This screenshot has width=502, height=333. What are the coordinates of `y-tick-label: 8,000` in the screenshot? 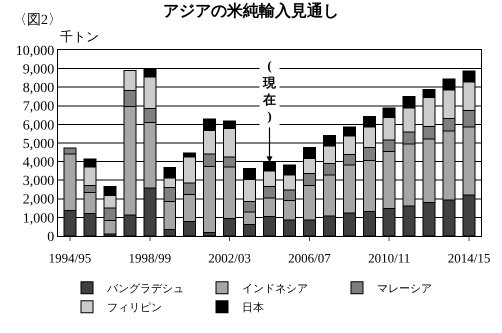 It's located at (38, 88).